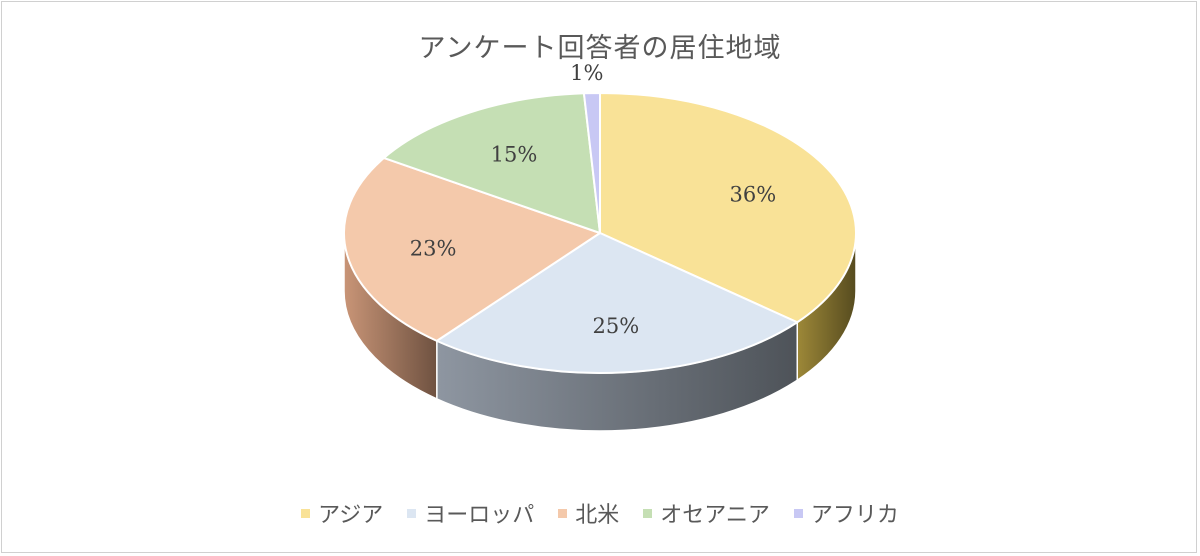 Image resolution: width=1200 pixels, height=556 pixels. What do you see at coordinates (600, 48) in the screenshot?
I see `chart-title: アンケート回答者の居住地域` at bounding box center [600, 48].